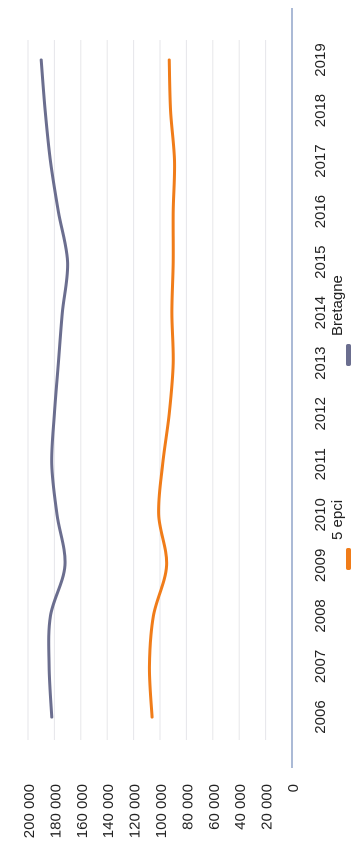 This screenshot has height=855, width=358. What do you see at coordinates (108, 811) in the screenshot?
I see `y-tick-label: 140 000` at bounding box center [108, 811].